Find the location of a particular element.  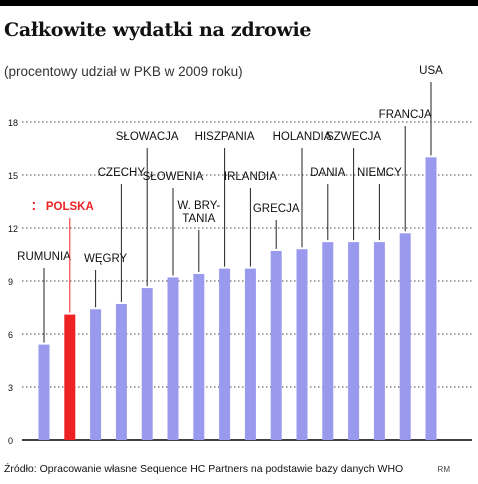

bar-label: CZECHY is located at coordinates (122, 173).